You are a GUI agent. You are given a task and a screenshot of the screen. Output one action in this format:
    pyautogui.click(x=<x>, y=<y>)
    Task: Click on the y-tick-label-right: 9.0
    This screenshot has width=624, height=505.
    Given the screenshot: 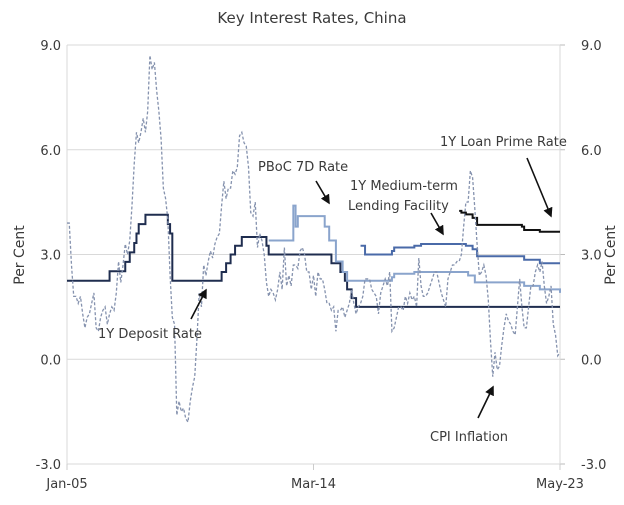 What is the action you would take?
    pyautogui.click(x=591, y=46)
    